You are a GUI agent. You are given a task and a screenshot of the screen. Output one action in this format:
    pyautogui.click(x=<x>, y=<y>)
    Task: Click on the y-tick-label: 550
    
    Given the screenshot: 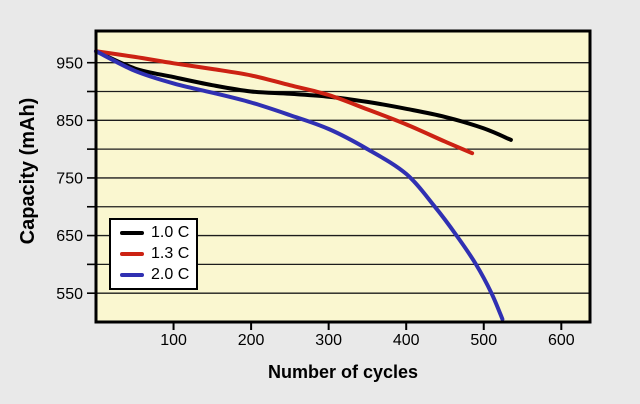 What is the action you would take?
    pyautogui.click(x=69, y=294)
    